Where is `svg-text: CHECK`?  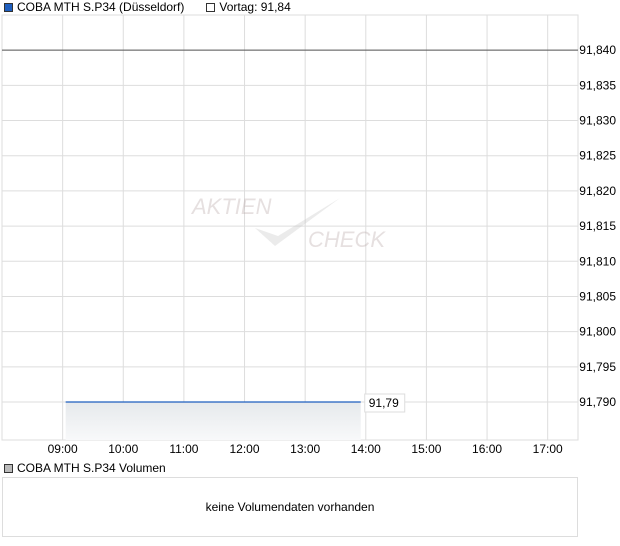 svg-text: CHECK is located at coordinates (347, 239).